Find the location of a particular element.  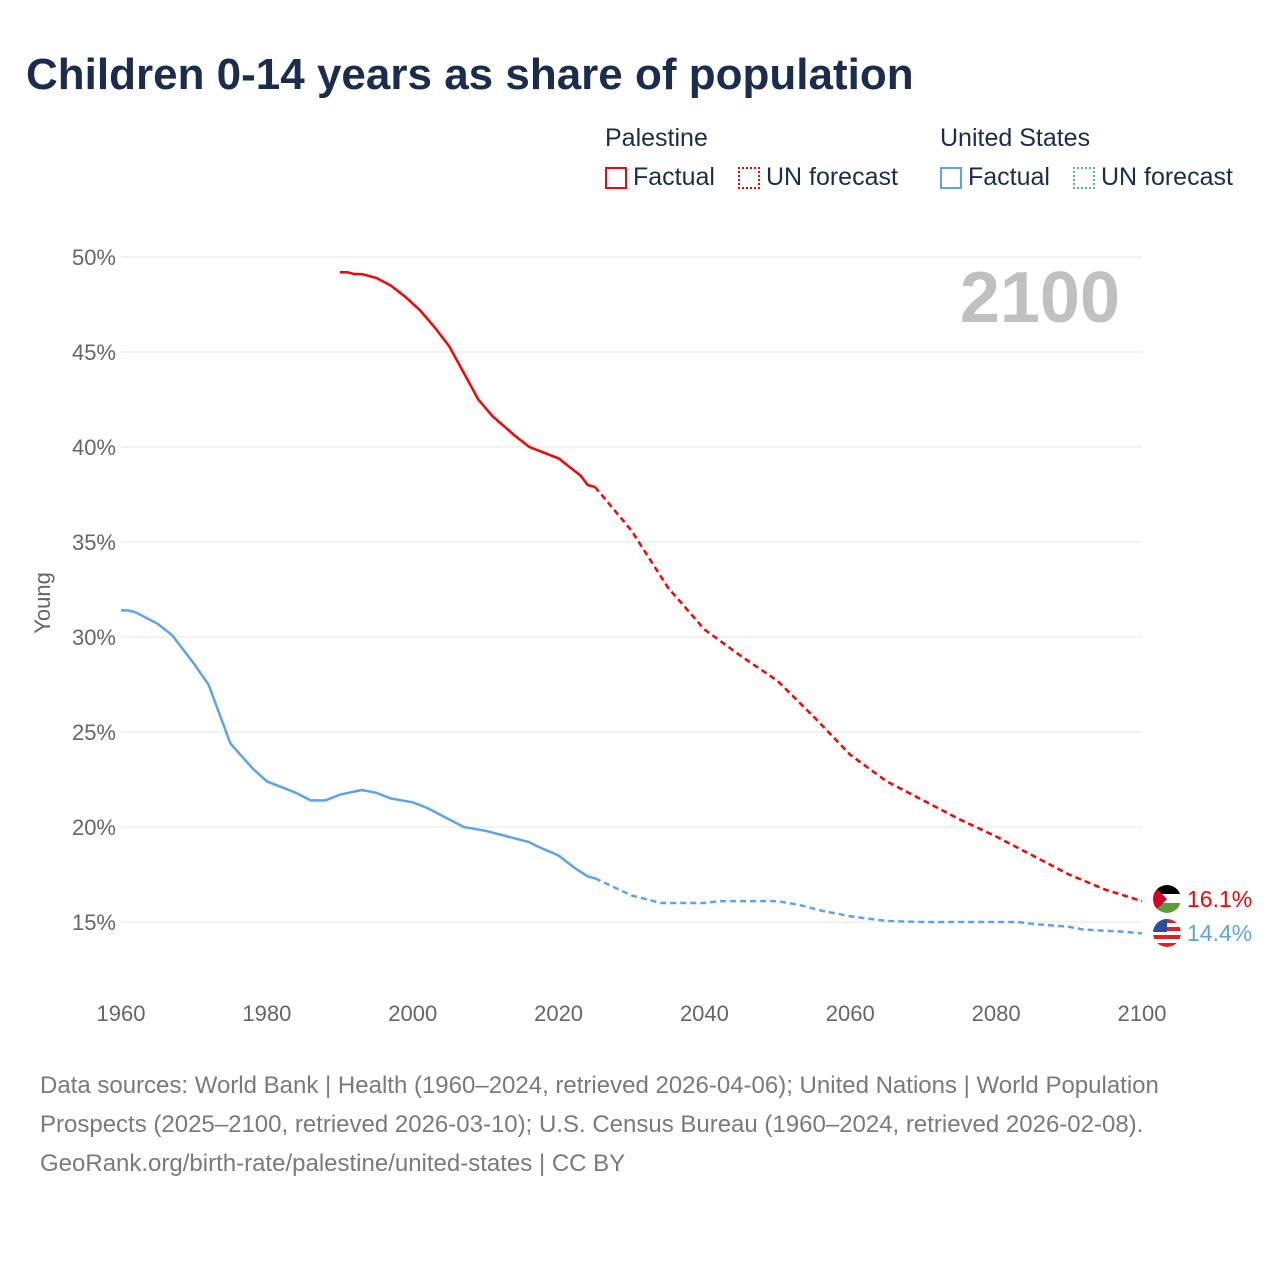

y-tick-label: 30% is located at coordinates (94, 637).